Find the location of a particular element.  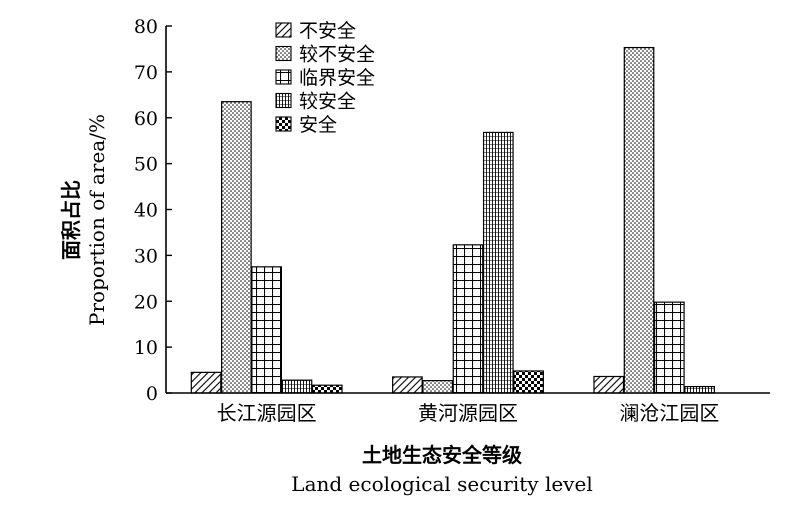

legend-label: 临界安全 is located at coordinates (337, 78).